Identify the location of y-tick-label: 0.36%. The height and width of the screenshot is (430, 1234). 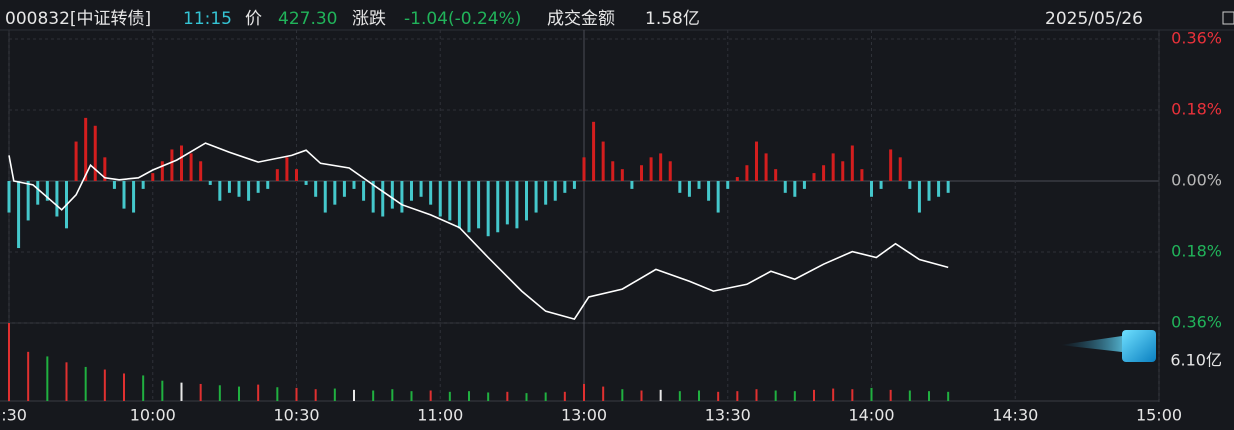
(1196, 38).